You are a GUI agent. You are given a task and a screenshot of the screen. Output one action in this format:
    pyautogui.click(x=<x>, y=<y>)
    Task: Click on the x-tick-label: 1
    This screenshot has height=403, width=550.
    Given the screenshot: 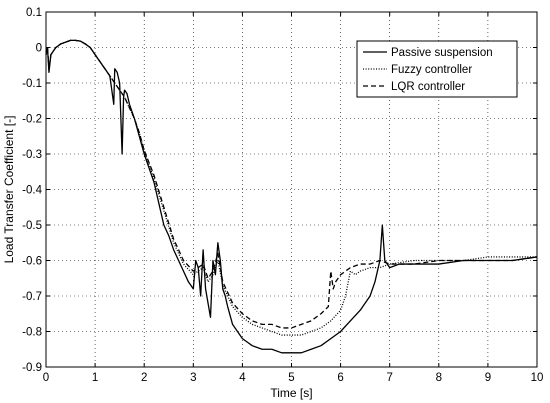 What is the action you would take?
    pyautogui.click(x=95, y=378)
    